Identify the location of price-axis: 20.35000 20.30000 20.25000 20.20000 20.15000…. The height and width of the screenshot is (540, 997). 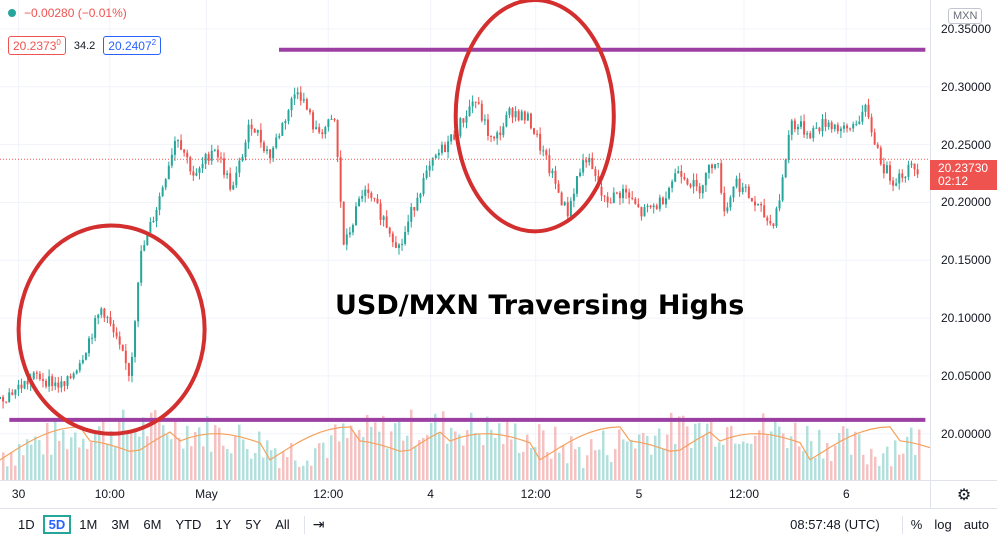
(963, 240).